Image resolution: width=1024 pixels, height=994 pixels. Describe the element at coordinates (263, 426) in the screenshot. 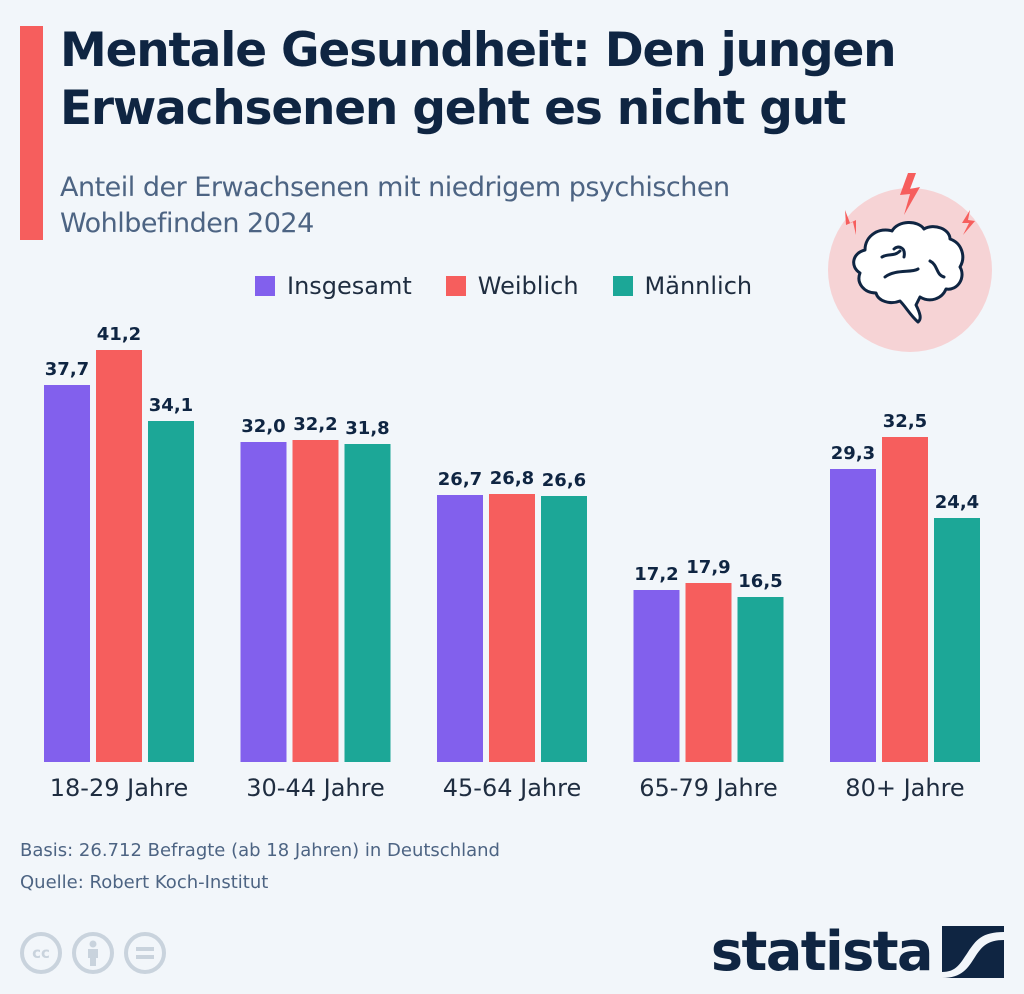

I see `value-label: 32,0` at that location.